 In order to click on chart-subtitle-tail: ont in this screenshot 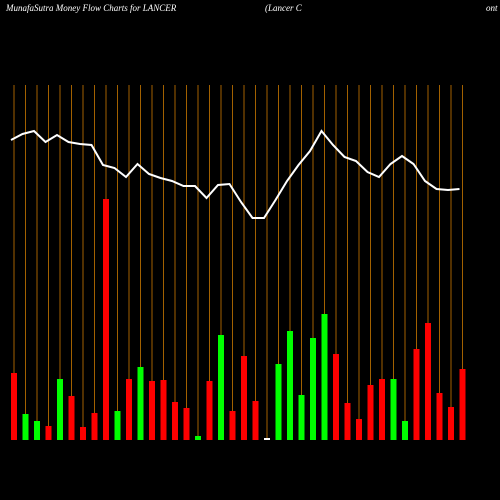, I will do `click(492, 8)`.